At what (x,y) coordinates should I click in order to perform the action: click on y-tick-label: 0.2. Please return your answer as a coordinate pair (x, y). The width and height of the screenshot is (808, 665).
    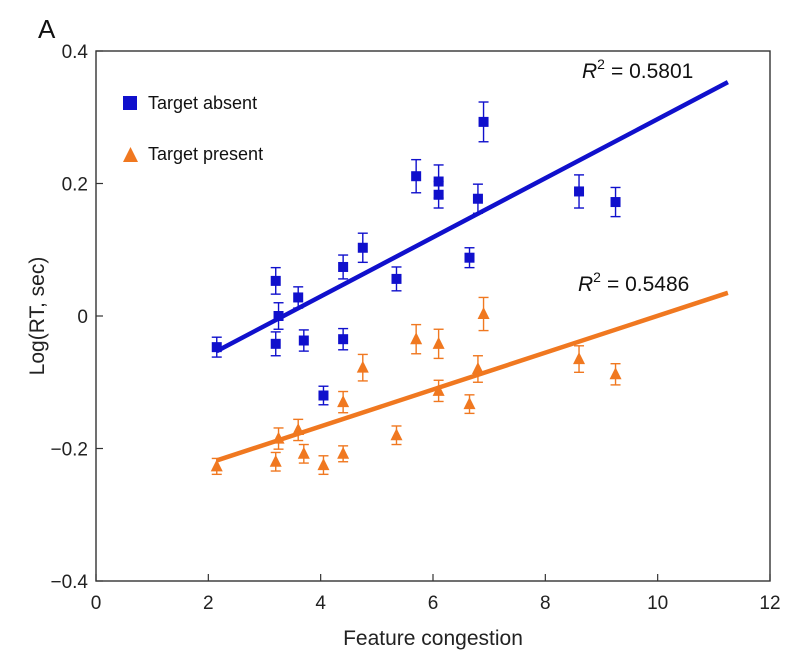
    Looking at the image, I should click on (75, 185).